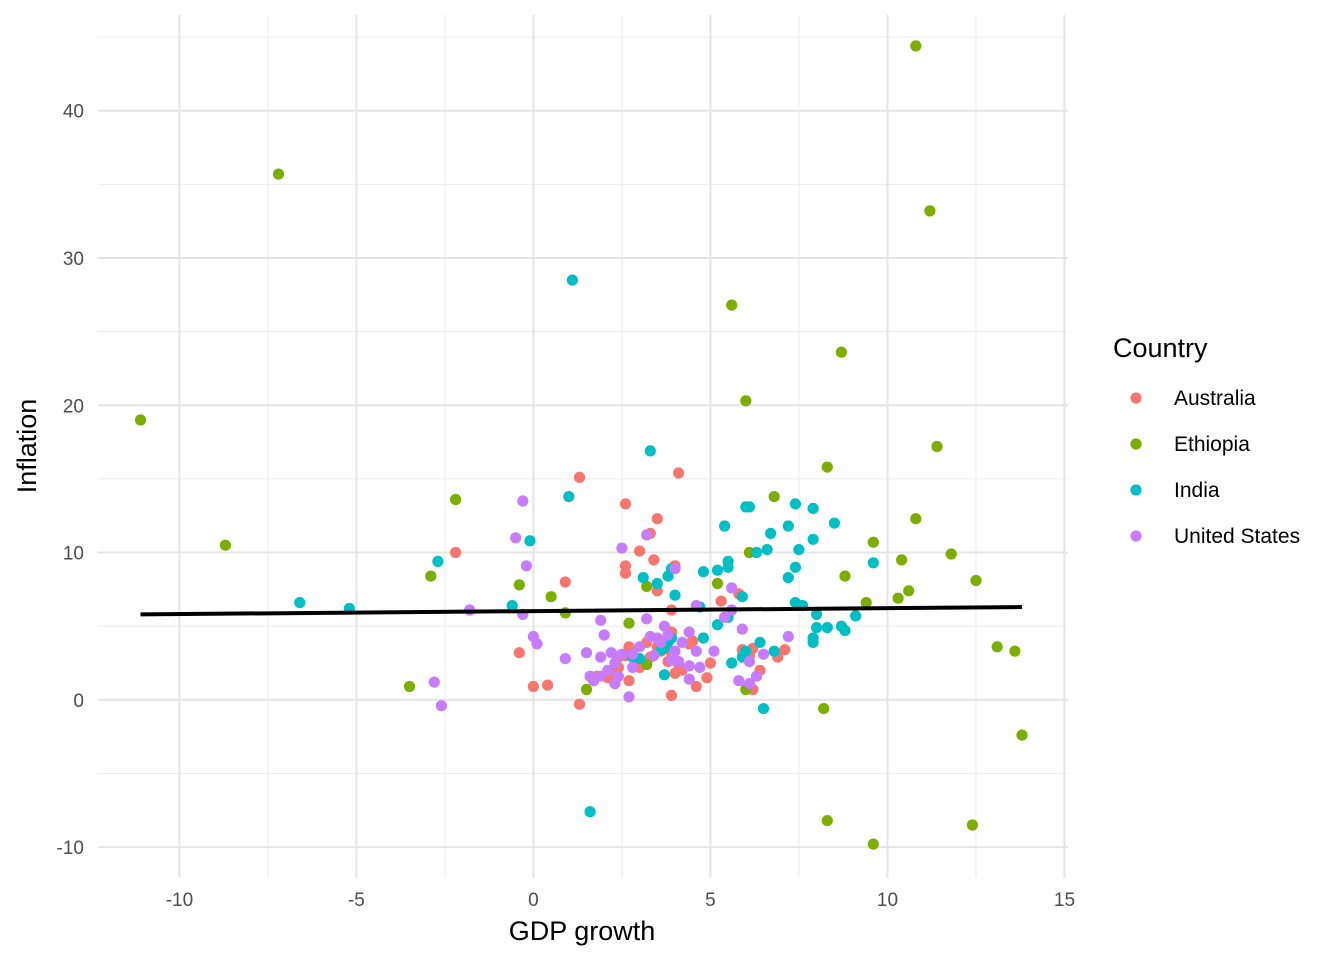  Describe the element at coordinates (356, 900) in the screenshot. I see `x-tick-label: -5` at that location.